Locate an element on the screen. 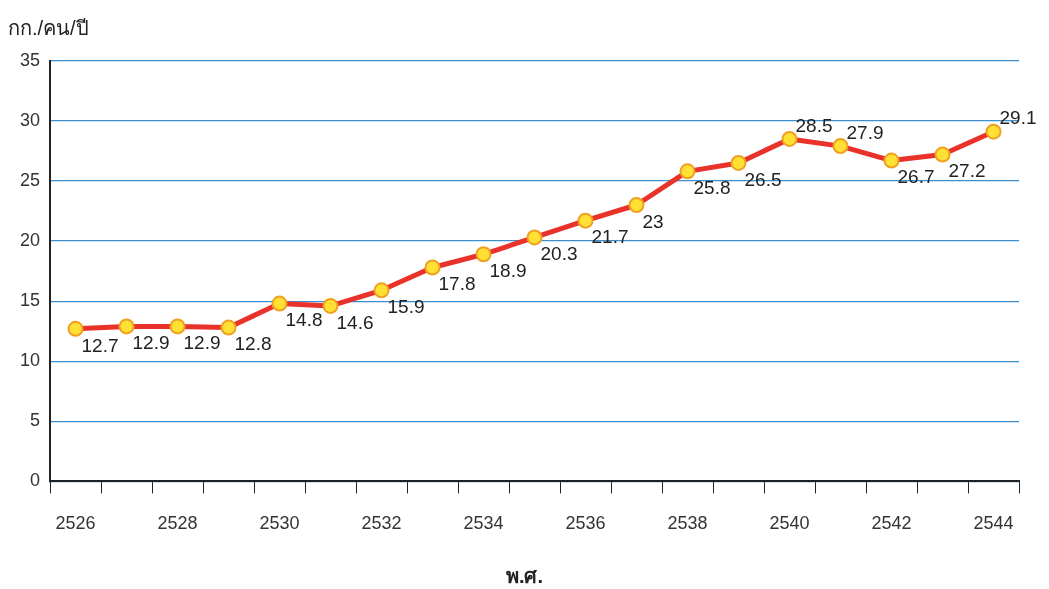  x-axis-title: พ.ศ. is located at coordinates (524, 576).